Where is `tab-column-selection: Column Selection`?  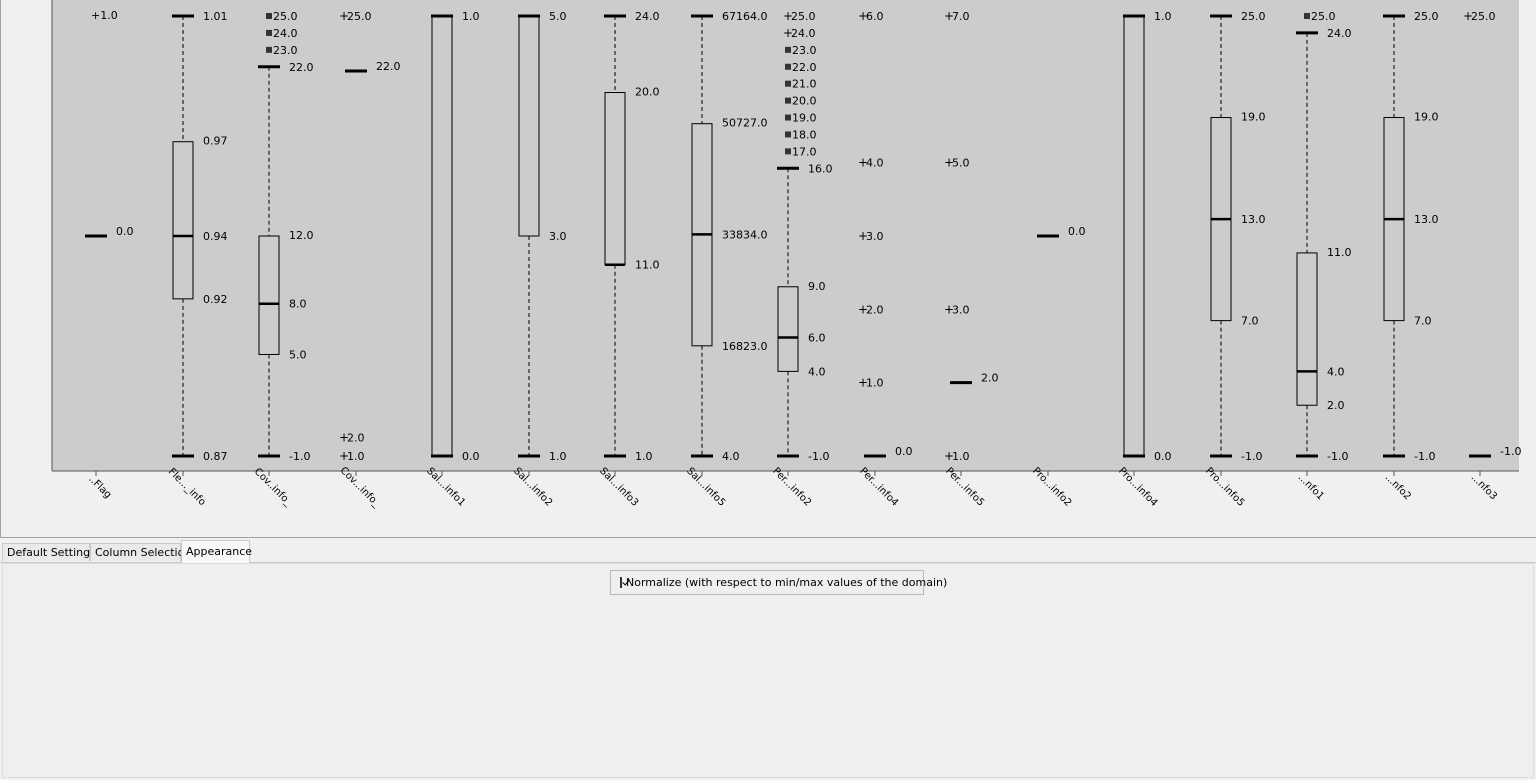
tab-column-selection: Column Selection is located at coordinates (140, 552).